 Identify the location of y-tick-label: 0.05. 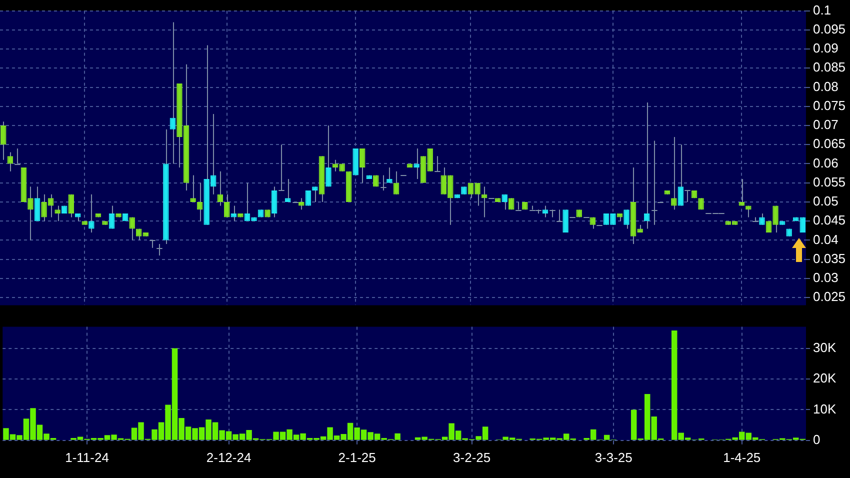
(825, 201).